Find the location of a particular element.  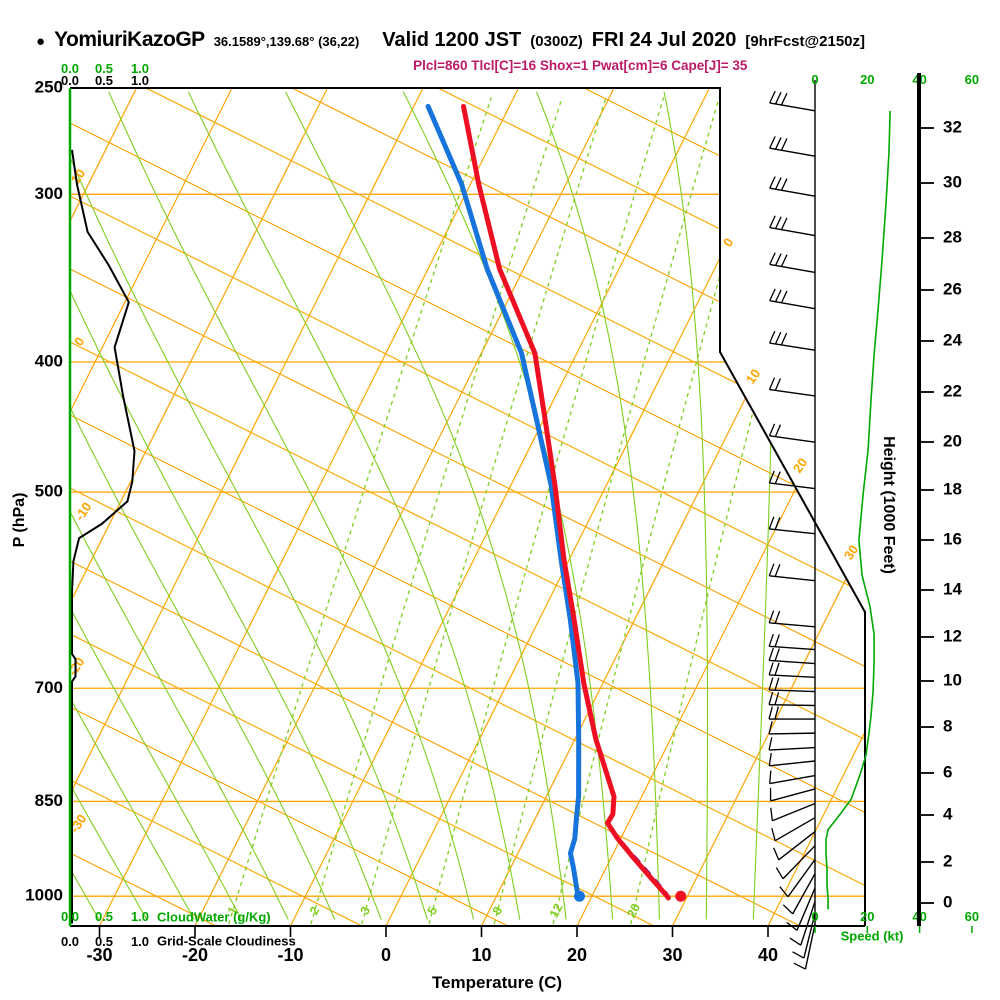

speed-tick-label-top: 0 is located at coordinates (814, 79).